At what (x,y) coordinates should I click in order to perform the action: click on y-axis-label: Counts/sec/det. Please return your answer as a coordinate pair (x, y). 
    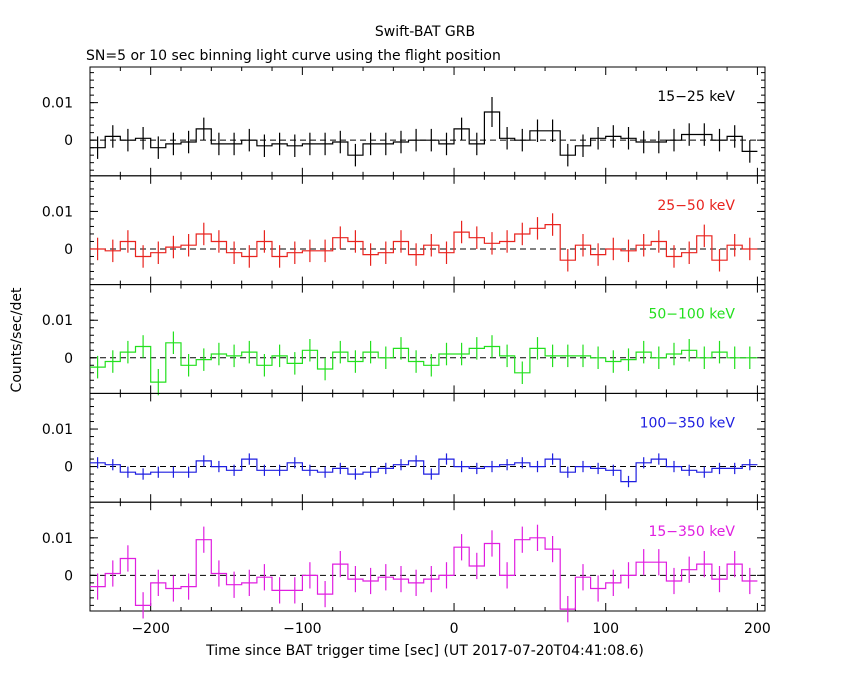
    Looking at the image, I should click on (17, 339).